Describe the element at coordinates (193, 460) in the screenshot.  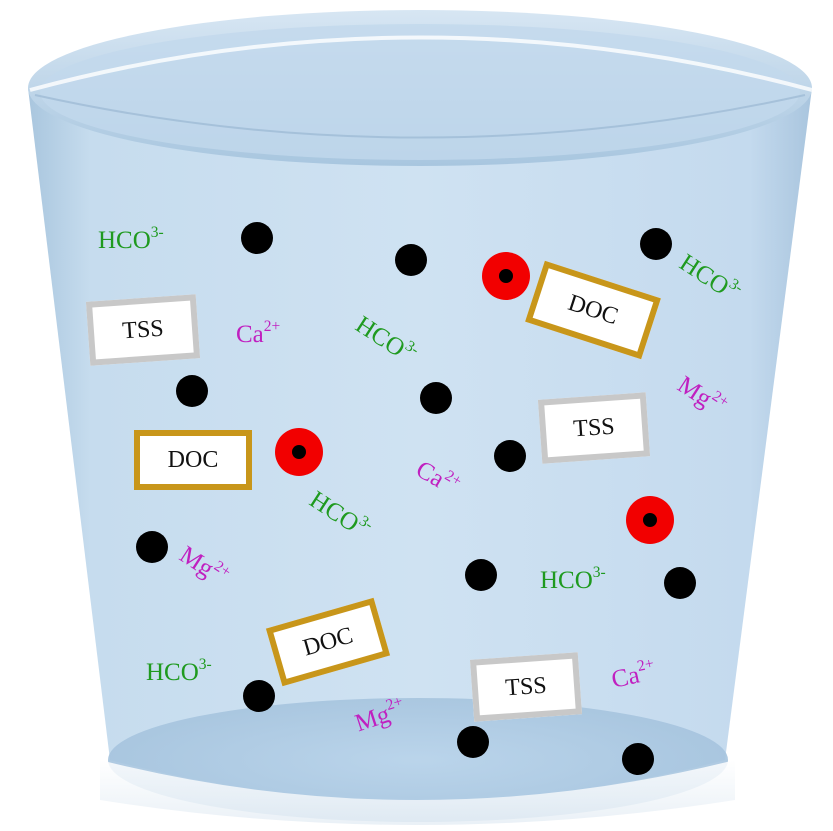
I see `doc-box: DOC` at that location.